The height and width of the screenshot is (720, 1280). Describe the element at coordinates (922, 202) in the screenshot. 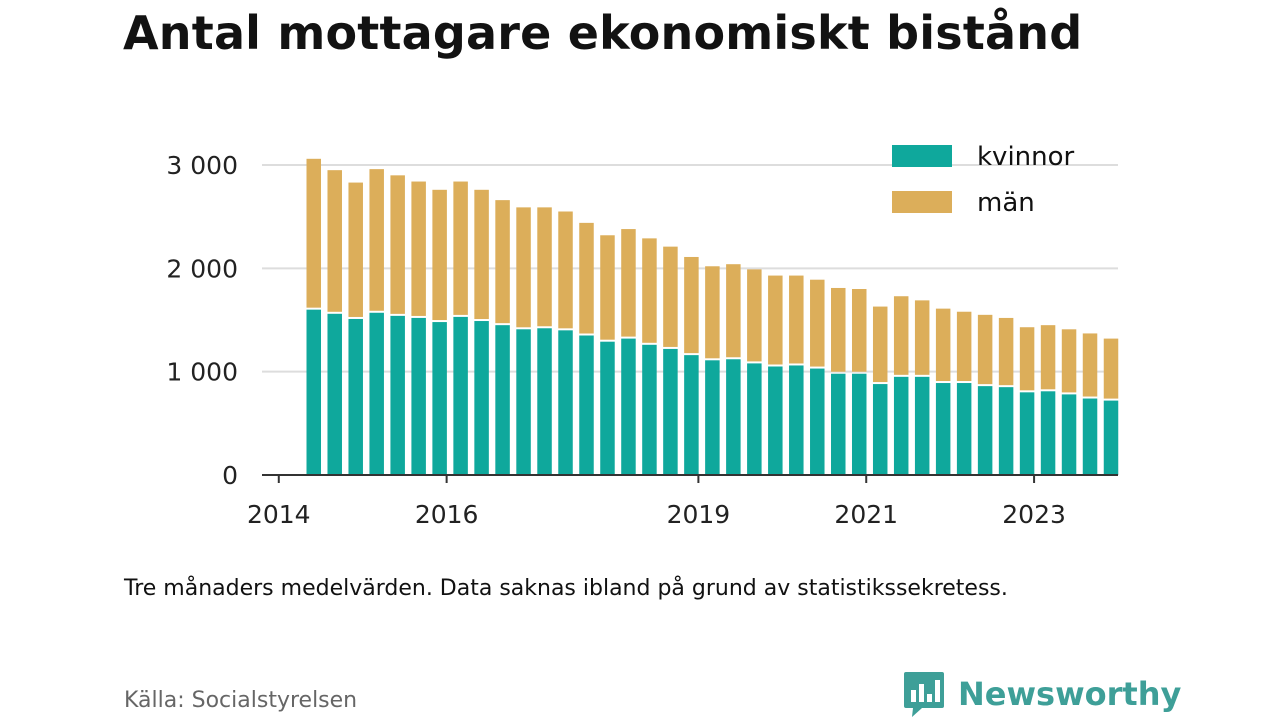

I see `legend-swatch-man` at that location.